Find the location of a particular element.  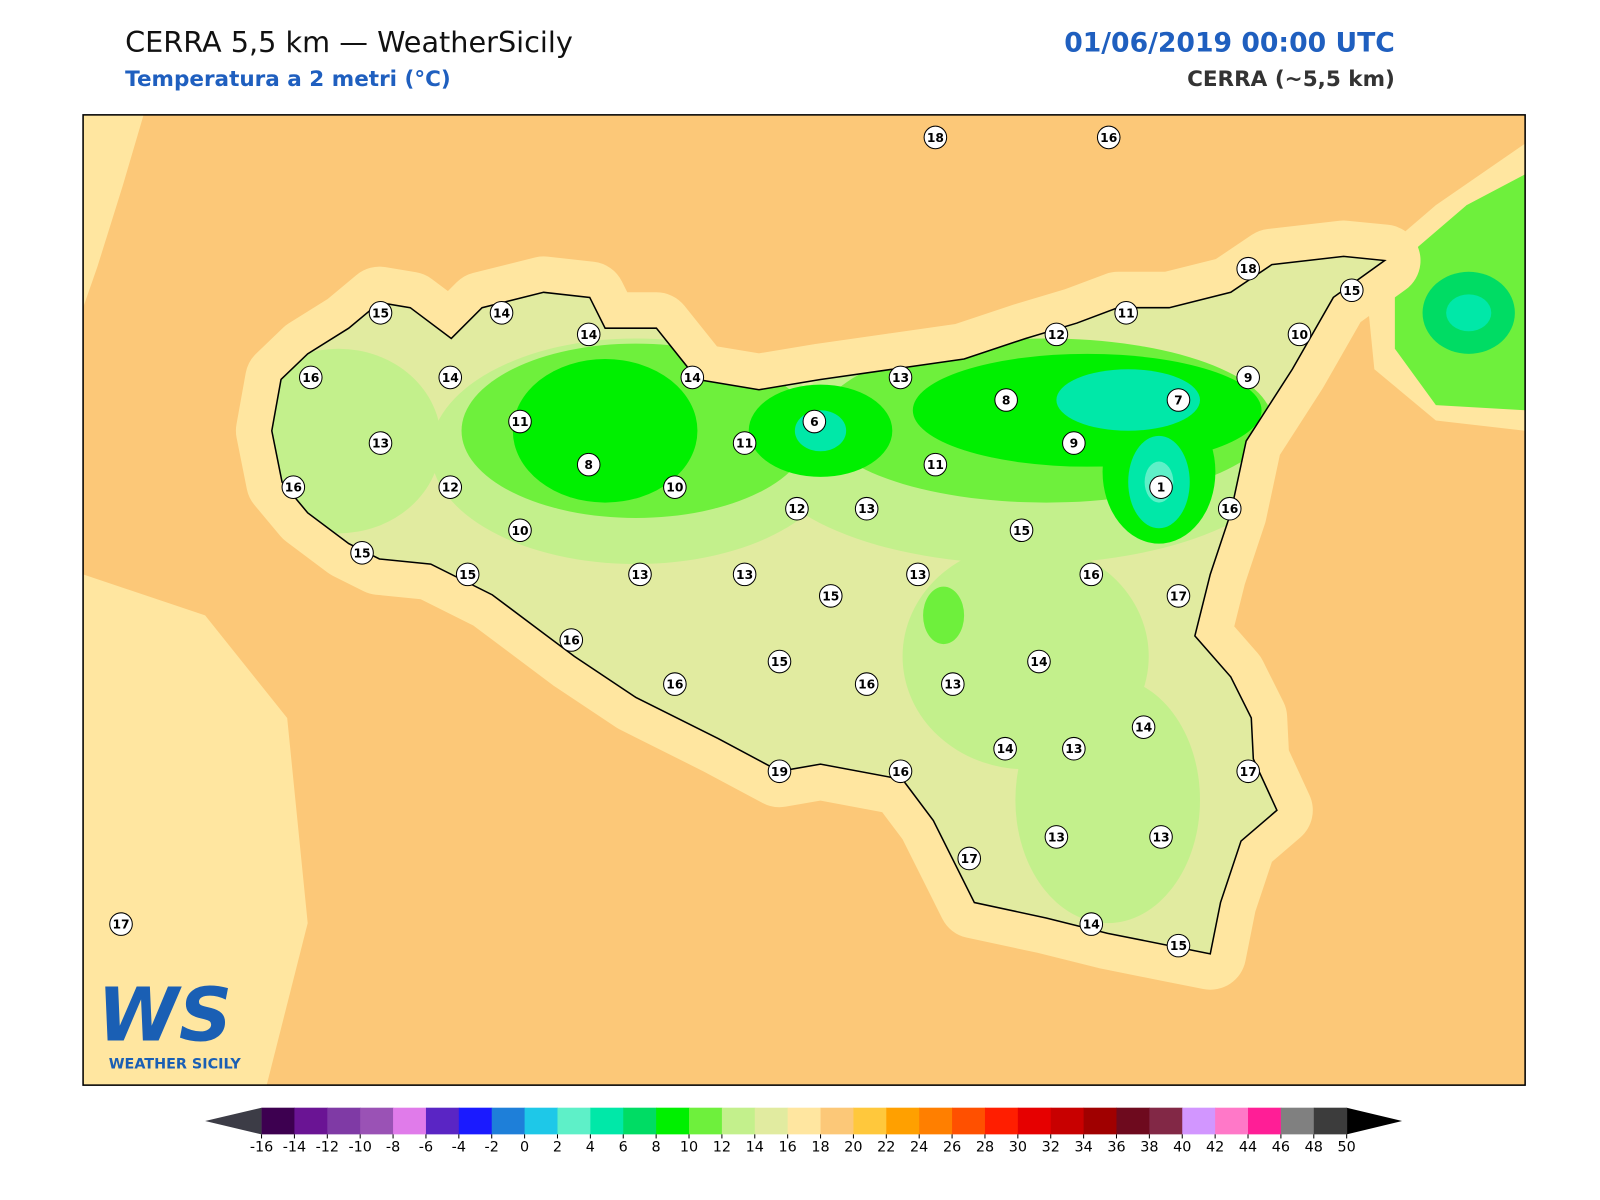

colorbar-tick-label: -14 is located at coordinates (294, 1148).